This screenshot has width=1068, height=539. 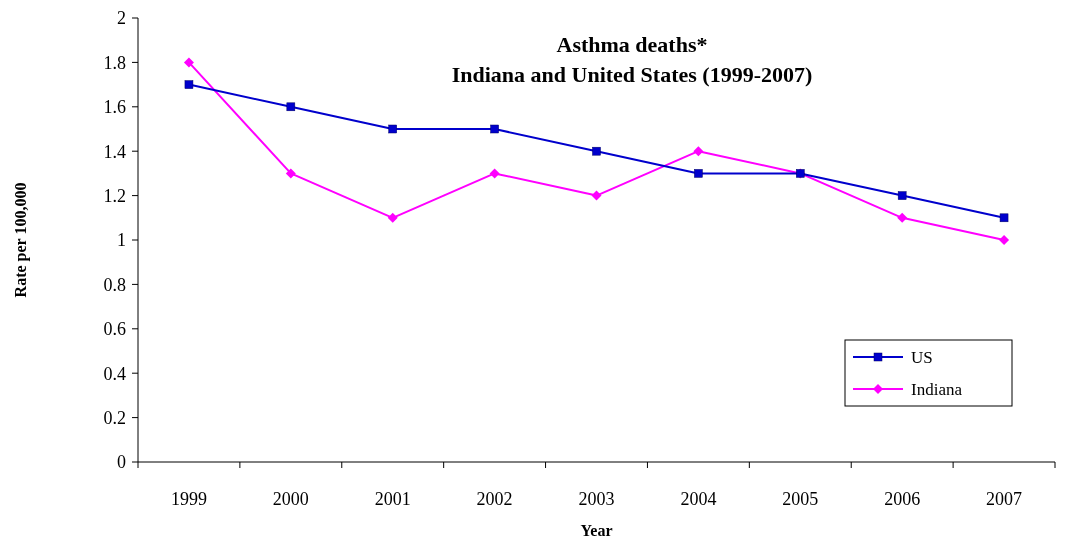 I want to click on x-tick-label: 2004, so click(x=698, y=499).